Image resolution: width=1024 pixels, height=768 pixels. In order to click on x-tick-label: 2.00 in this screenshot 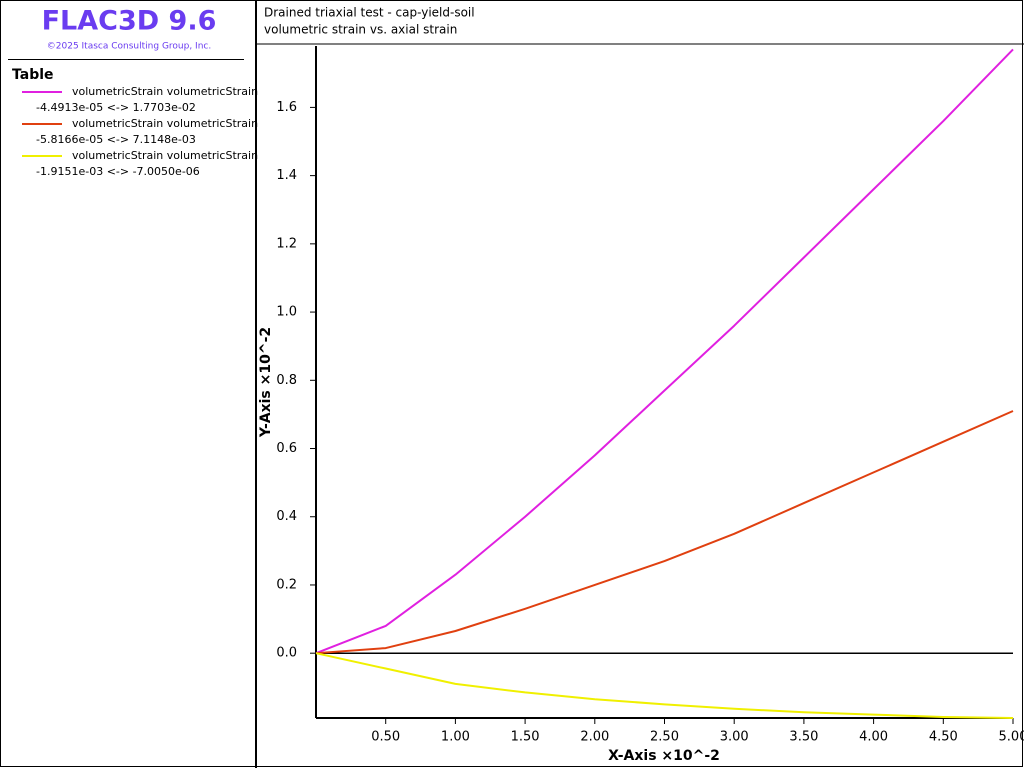, I will do `click(594, 737)`.